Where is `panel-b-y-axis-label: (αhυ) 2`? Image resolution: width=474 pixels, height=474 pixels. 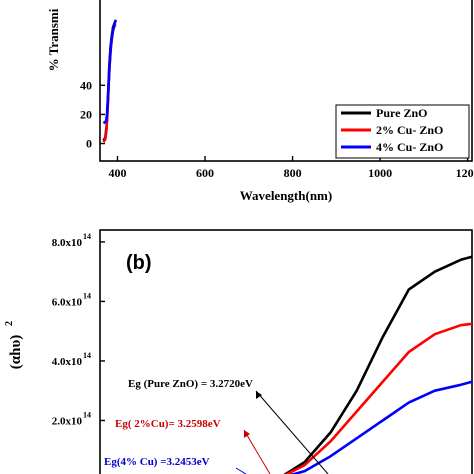 panel-b-y-axis-label: (αhυ) 2 is located at coordinates (14, 345).